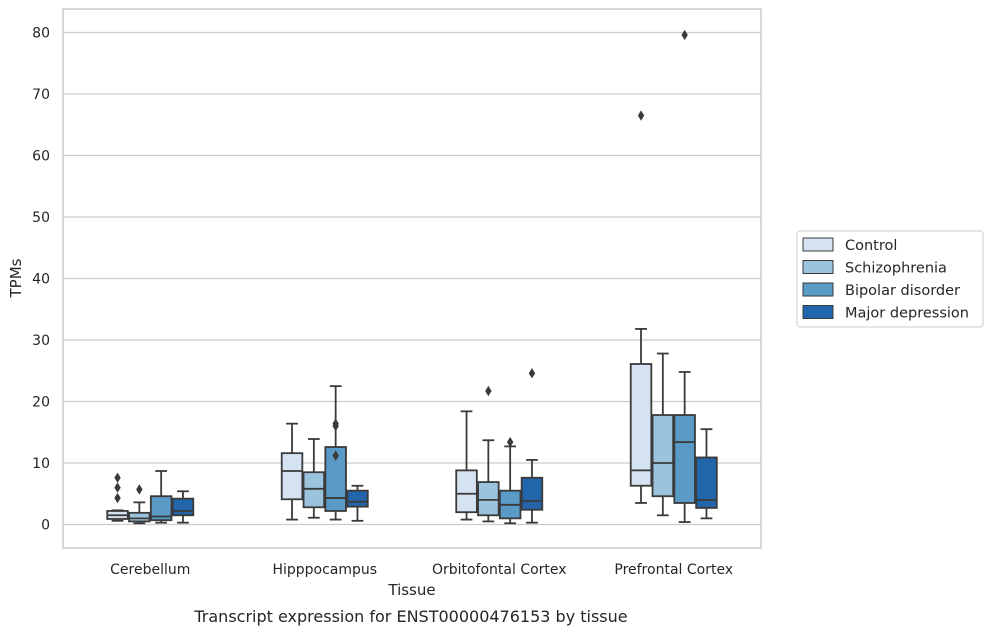  I want to click on y-axis-title: TPMs, so click(16, 278).